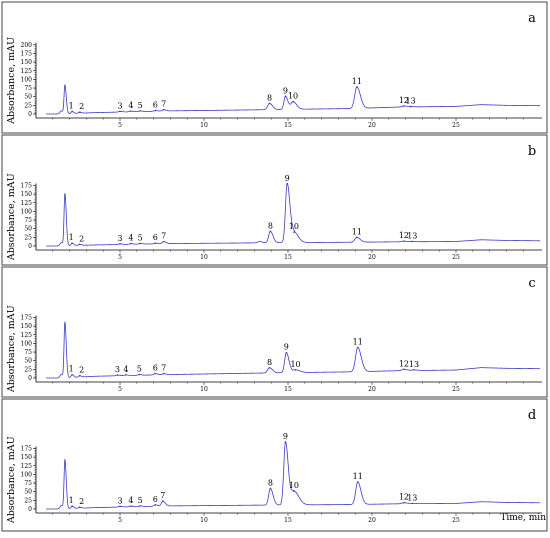 Image resolution: width=550 pixels, height=538 pixels. Describe the element at coordinates (523, 518) in the screenshot. I see `x-axis-label: Time, min` at that location.